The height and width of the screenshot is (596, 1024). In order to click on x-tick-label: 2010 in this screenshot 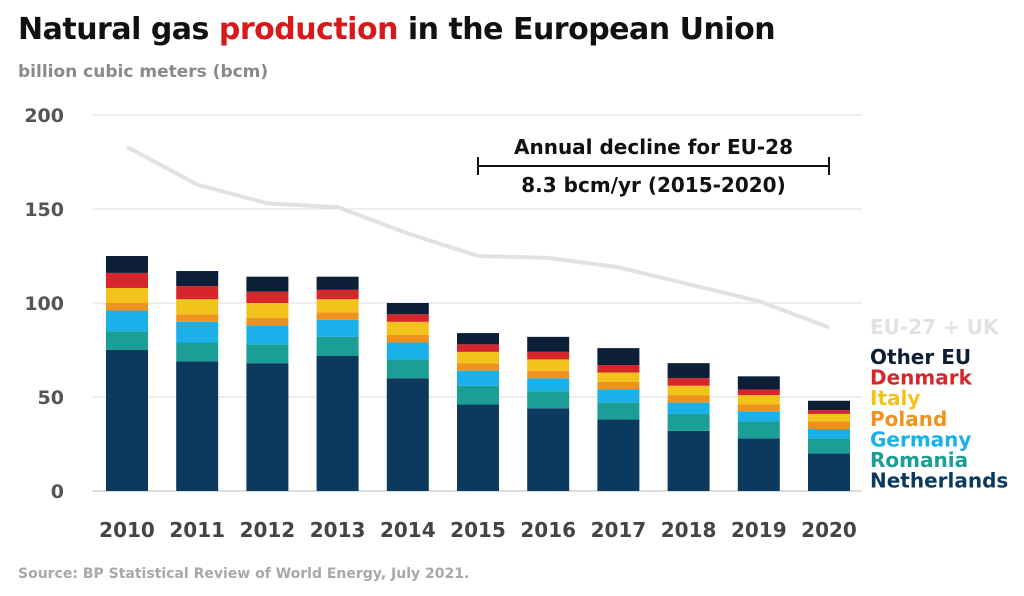, I will do `click(127, 530)`.